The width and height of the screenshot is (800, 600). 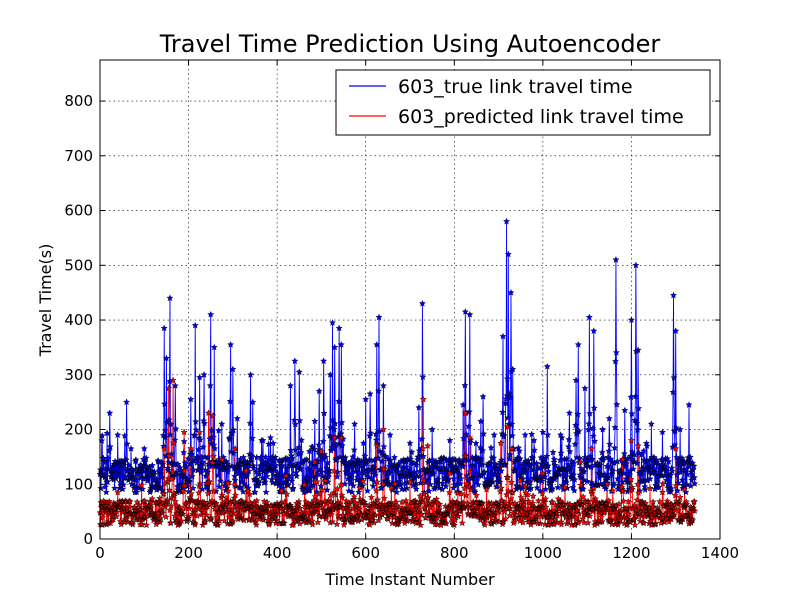 I want to click on y-tick-label: 500, so click(x=78, y=265).